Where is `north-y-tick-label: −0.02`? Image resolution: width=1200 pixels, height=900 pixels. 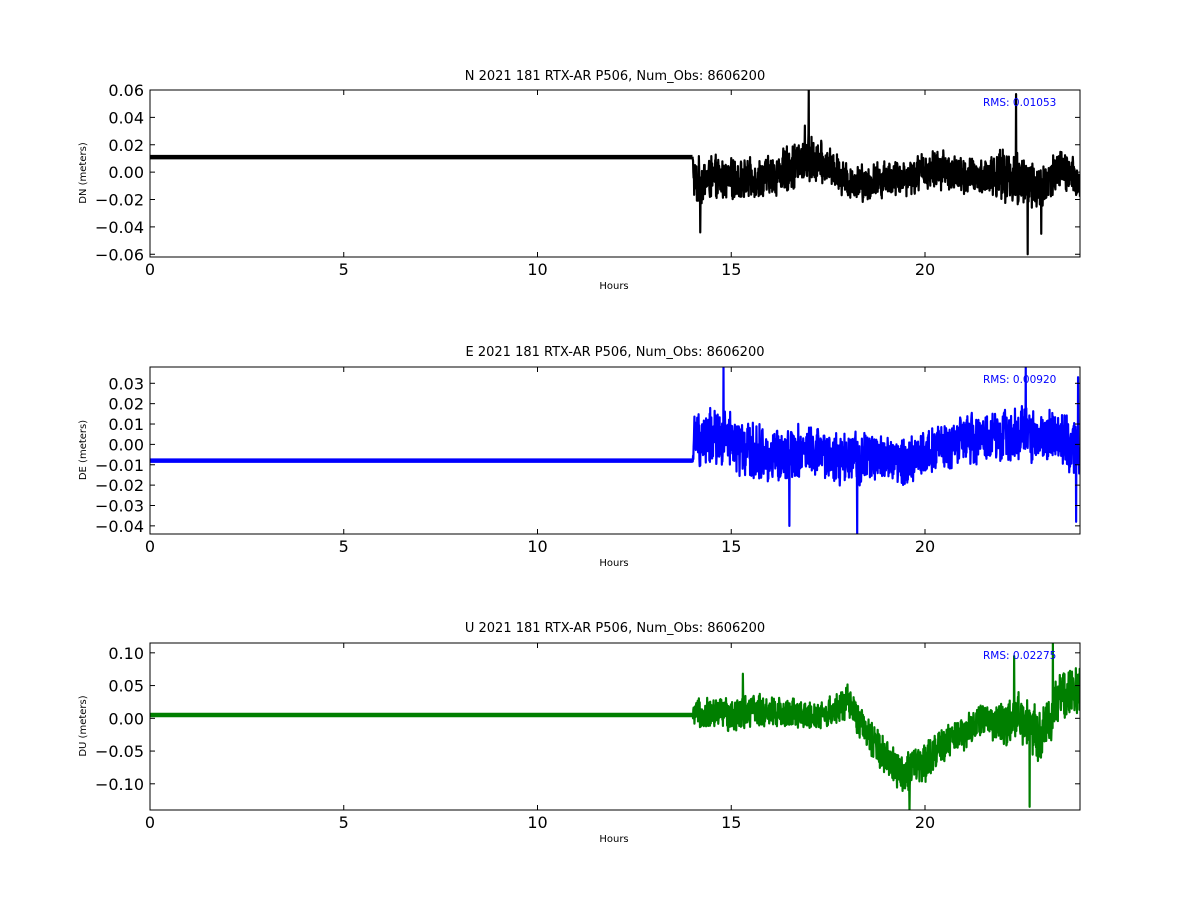
north-y-tick-label: −0.02 is located at coordinates (119, 200).